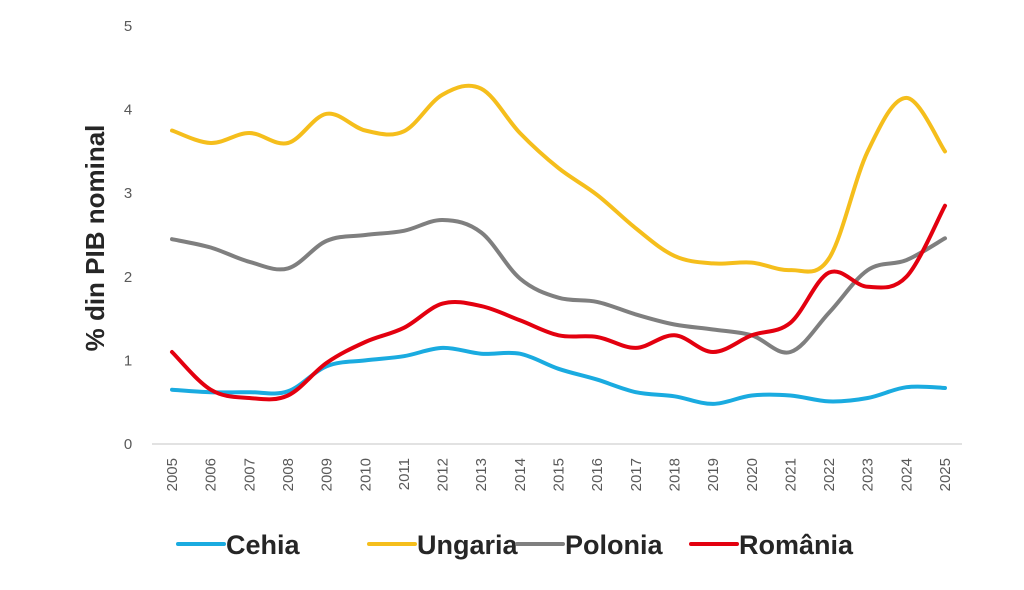 This screenshot has width=1024, height=590. I want to click on y-tick-label: 4, so click(128, 110).